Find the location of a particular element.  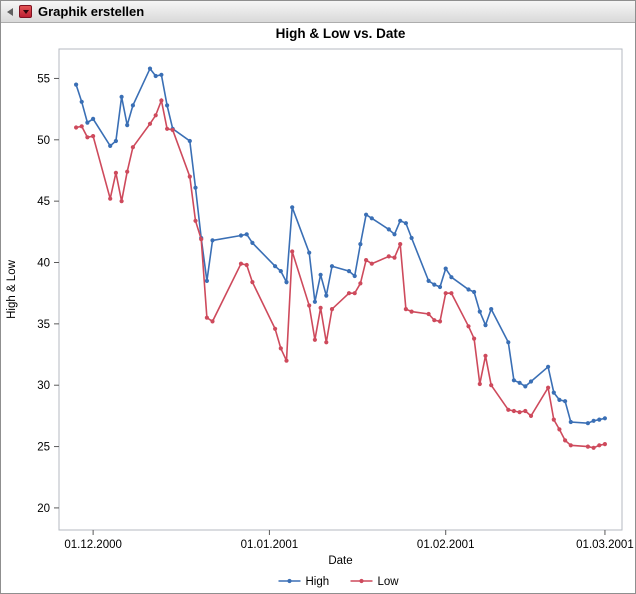

y-tick-label: 50 is located at coordinates (43, 141).